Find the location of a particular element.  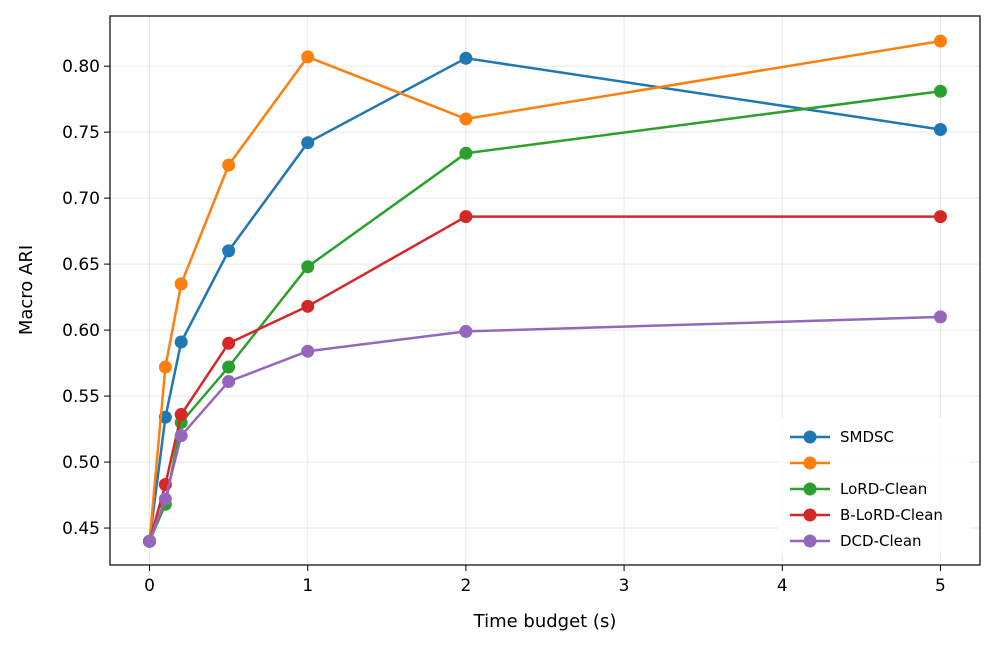

x-tick-label: 4 is located at coordinates (782, 586).